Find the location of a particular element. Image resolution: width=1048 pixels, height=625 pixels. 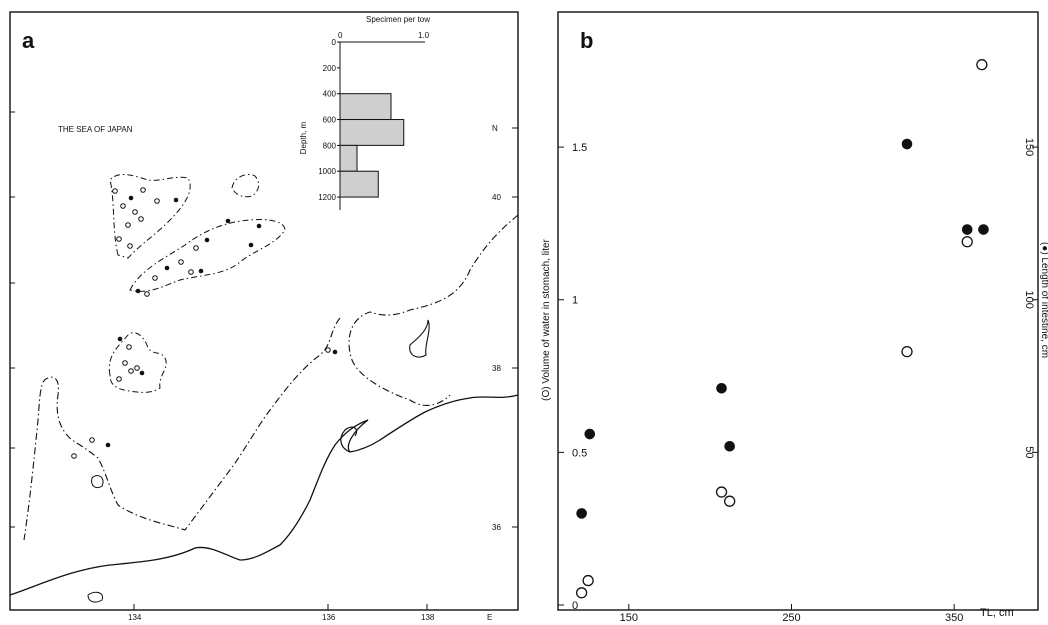

y-left-tick-label: 1 is located at coordinates (575, 301).